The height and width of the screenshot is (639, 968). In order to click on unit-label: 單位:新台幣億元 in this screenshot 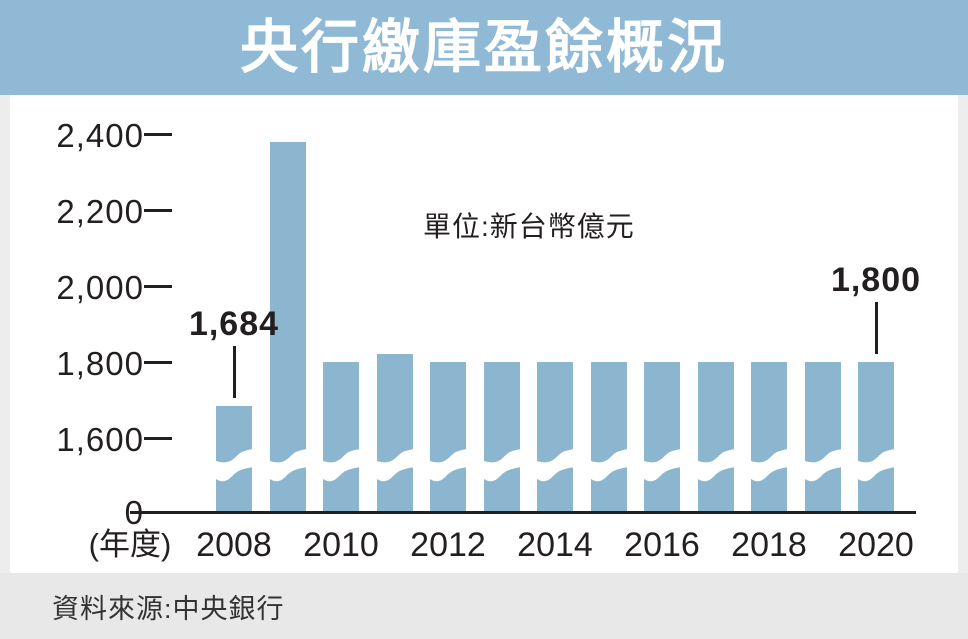, I will do `click(529, 226)`.